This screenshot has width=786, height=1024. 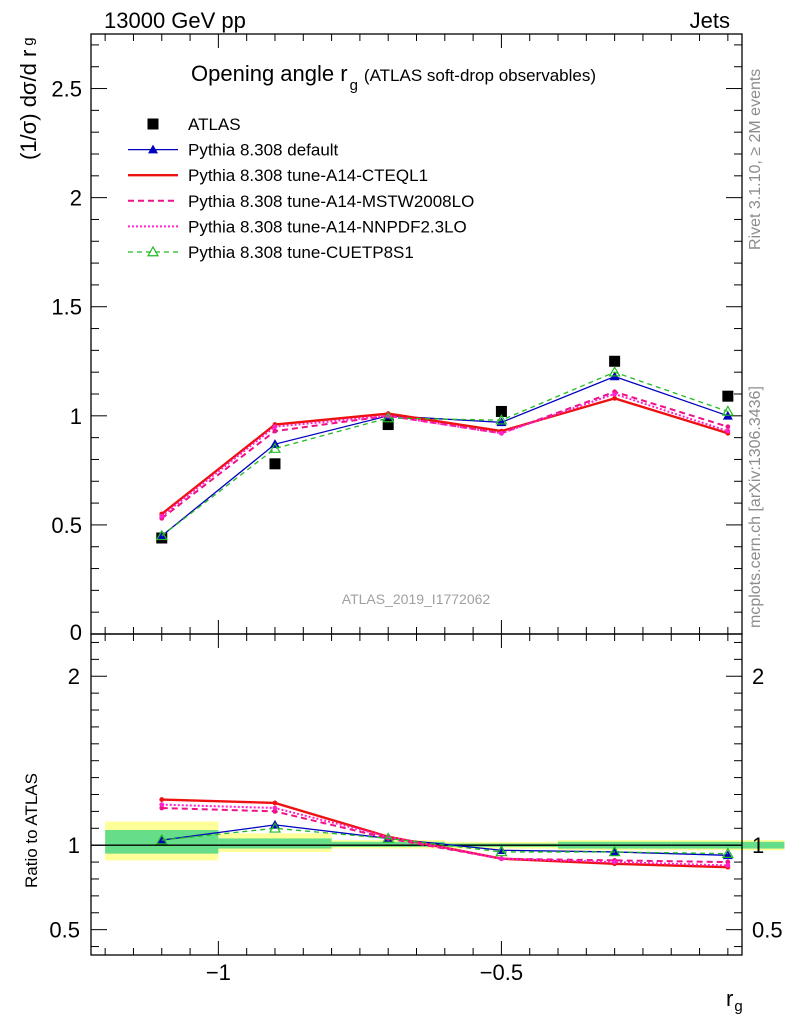 What do you see at coordinates (755, 507) in the screenshot?
I see `mcplots-label: mcplots.cern.ch [arXiv:1306.3436]` at bounding box center [755, 507].